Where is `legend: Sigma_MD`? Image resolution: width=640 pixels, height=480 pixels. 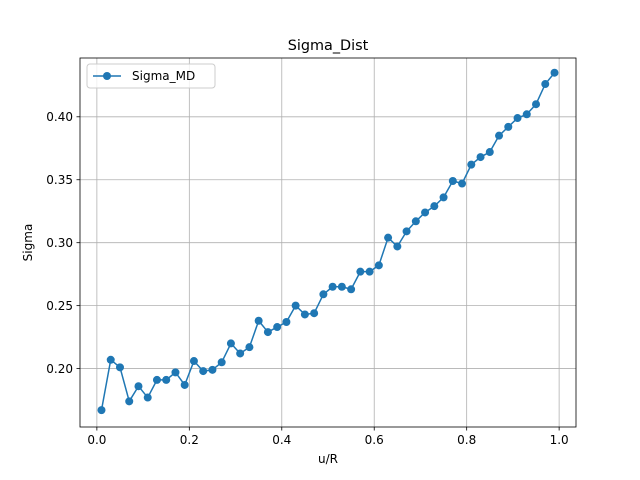
legend: Sigma_MD is located at coordinates (151, 76).